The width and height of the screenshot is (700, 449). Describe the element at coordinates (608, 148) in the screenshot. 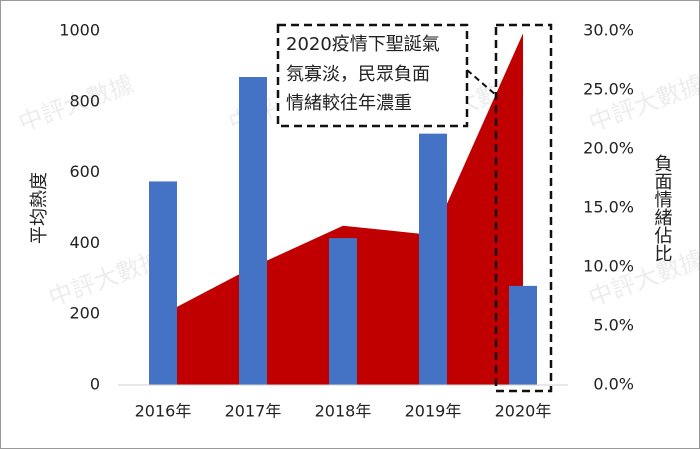

I see `y2-tick-label: 20.0%` at that location.